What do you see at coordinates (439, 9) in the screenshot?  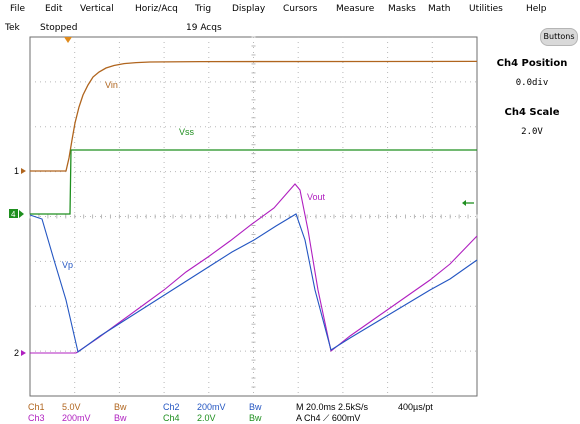 I see `menu-math: Math` at bounding box center [439, 9].